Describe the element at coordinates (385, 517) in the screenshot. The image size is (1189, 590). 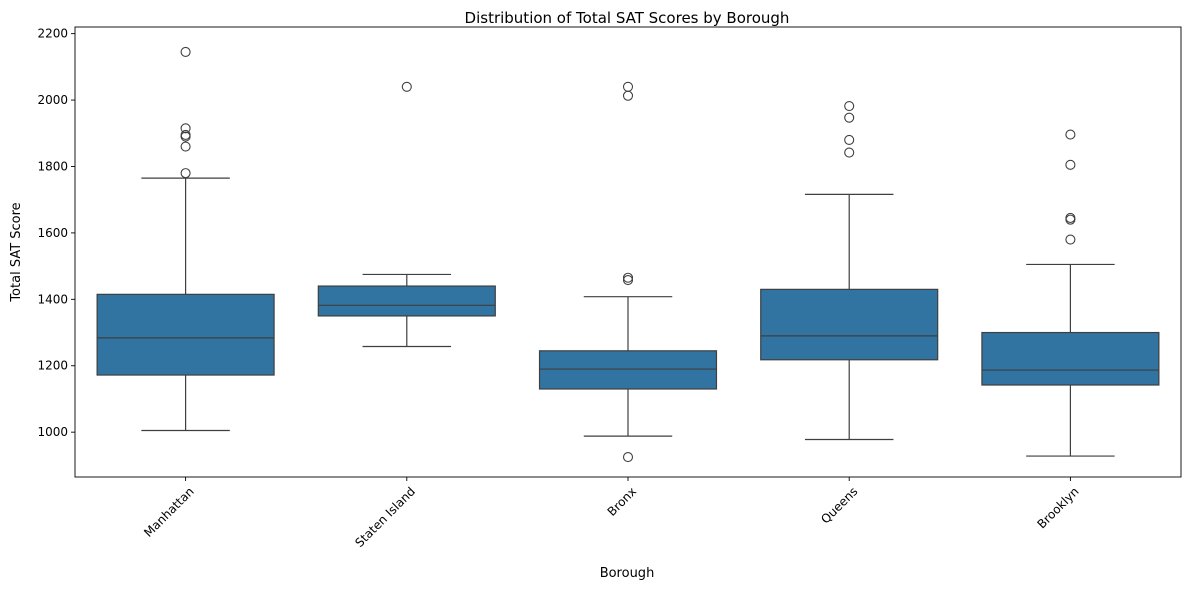
I see `x-tick-label: Staten Island` at that location.